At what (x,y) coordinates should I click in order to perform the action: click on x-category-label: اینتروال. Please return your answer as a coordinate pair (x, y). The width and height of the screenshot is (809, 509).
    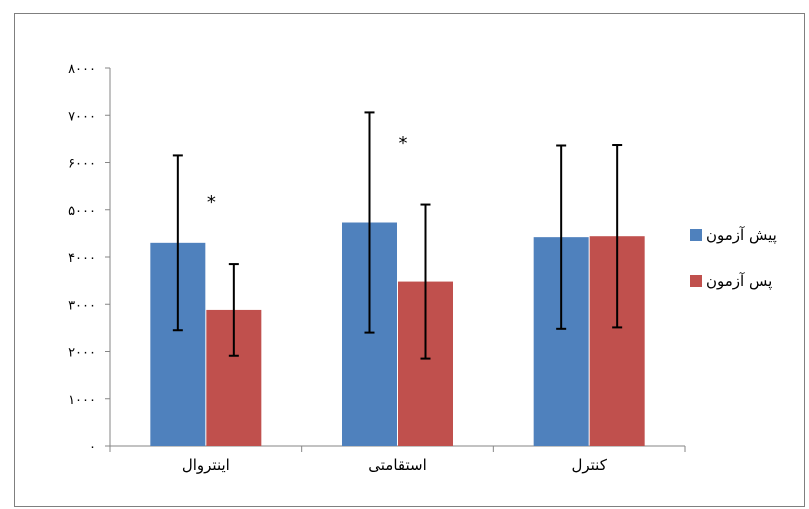
    Looking at the image, I should click on (206, 465).